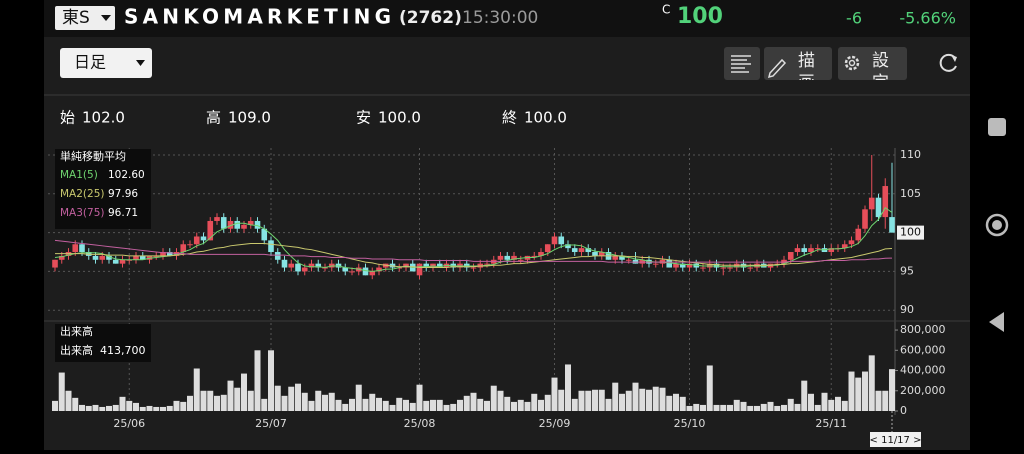  What do you see at coordinates (123, 194) in the screenshot?
I see `legend-value: 97.96` at bounding box center [123, 194].